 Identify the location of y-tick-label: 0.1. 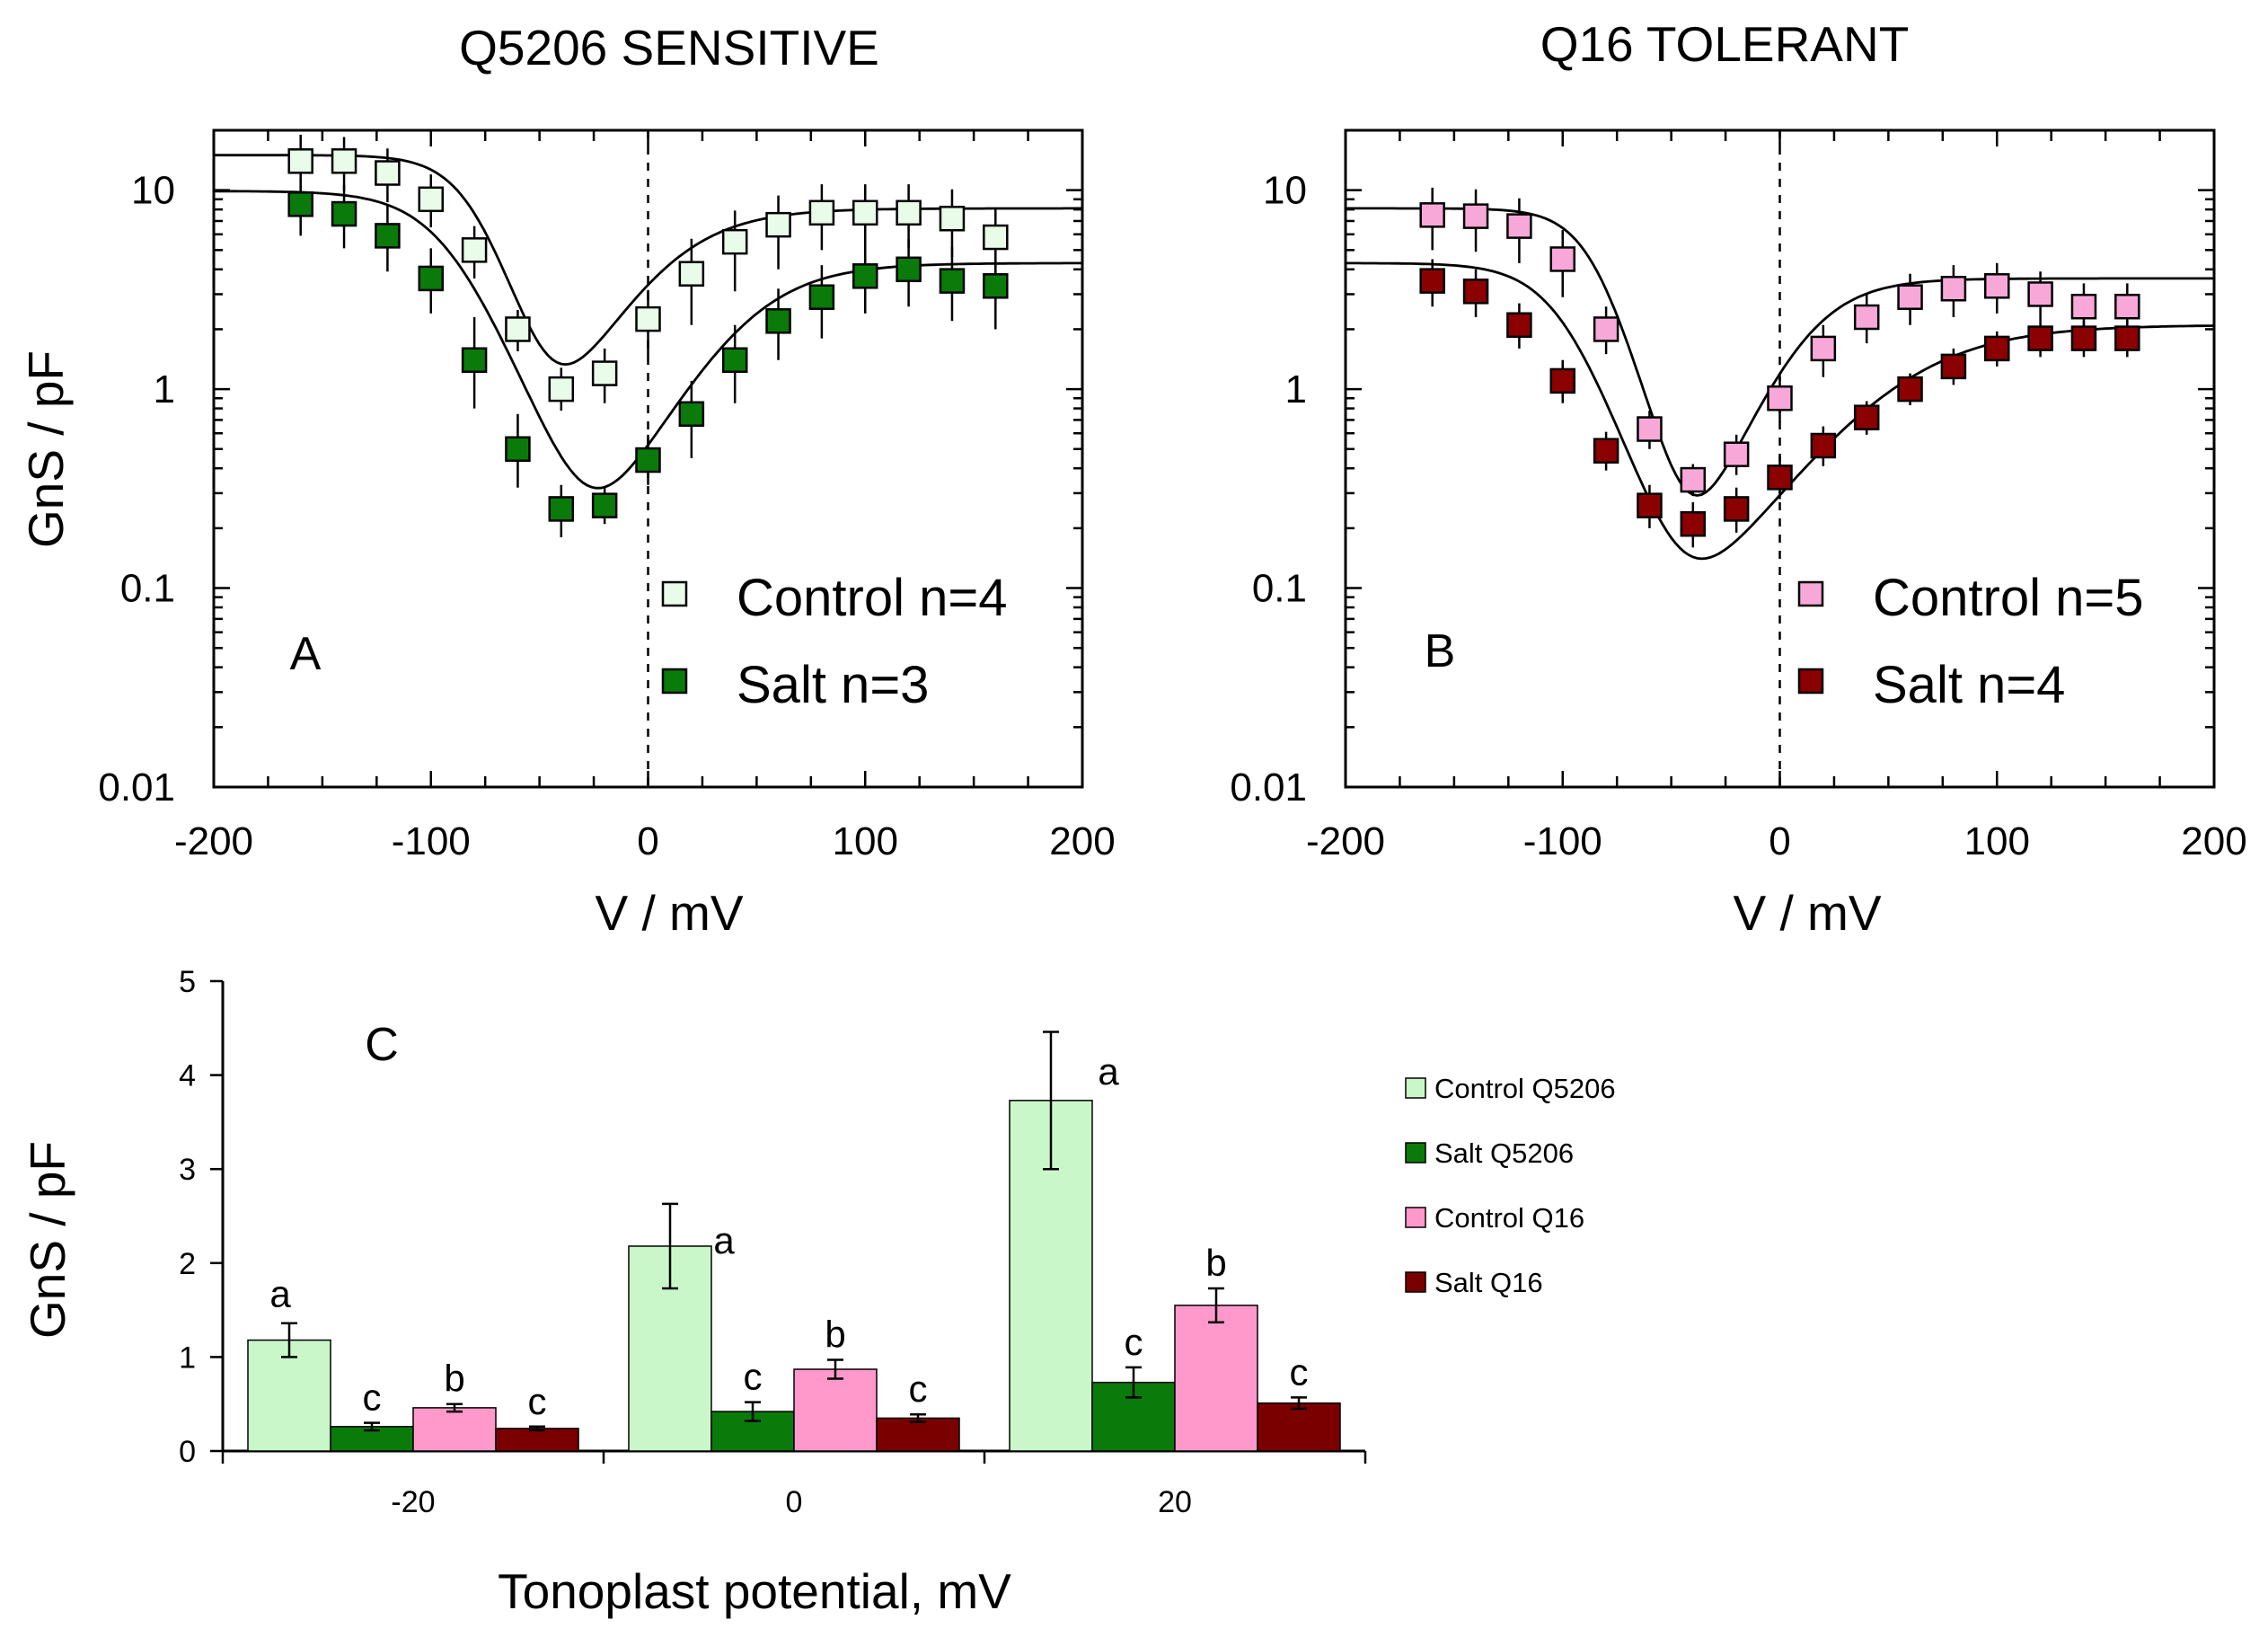
(1280, 589).